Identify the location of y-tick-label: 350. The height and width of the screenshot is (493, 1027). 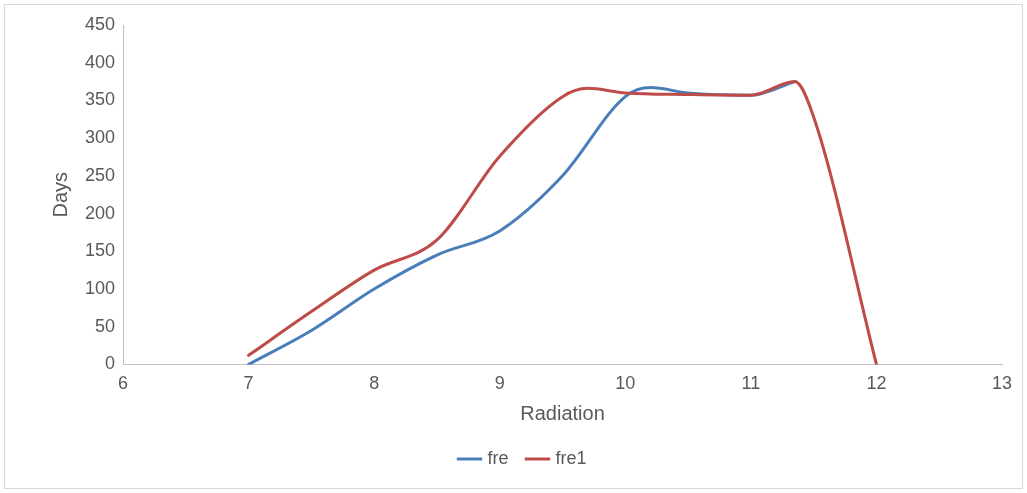
(100, 99).